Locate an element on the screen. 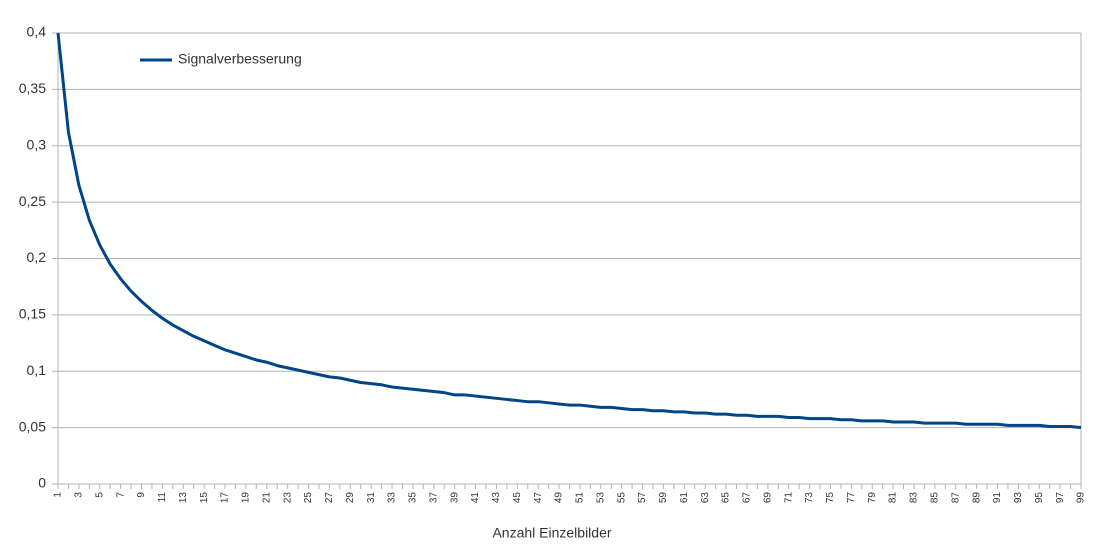 This screenshot has width=1107, height=548. x-tick-label: 59 is located at coordinates (663, 498).